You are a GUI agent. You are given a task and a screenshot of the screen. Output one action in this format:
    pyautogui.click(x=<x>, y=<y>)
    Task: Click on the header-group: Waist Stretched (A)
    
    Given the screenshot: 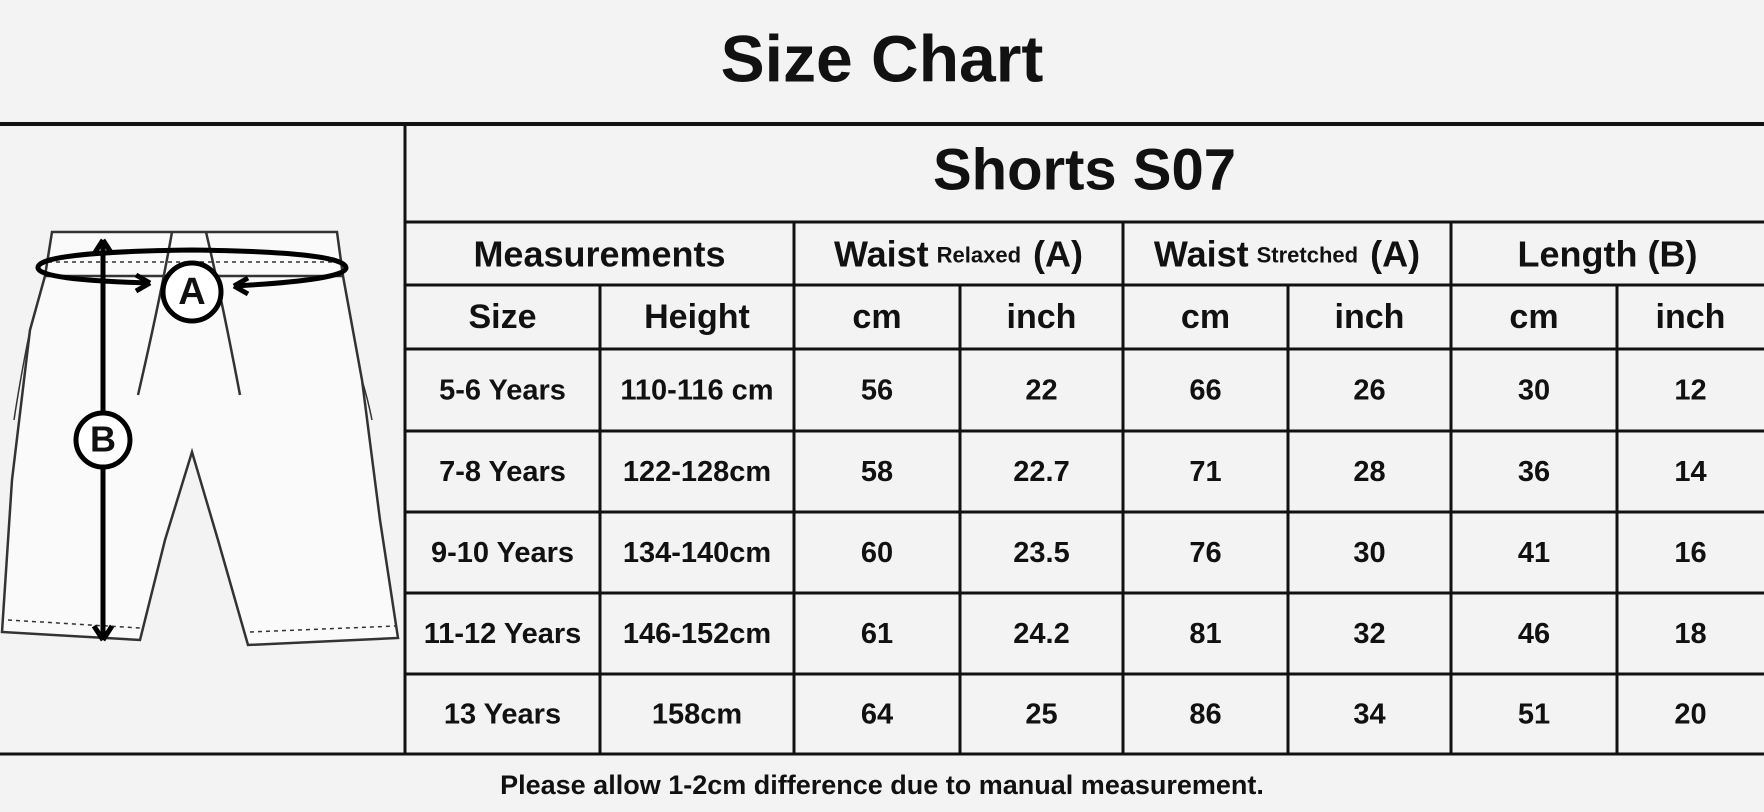 What is the action you would take?
    pyautogui.click(x=1287, y=253)
    